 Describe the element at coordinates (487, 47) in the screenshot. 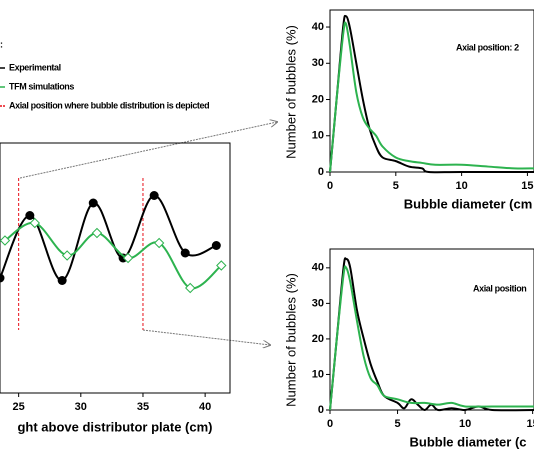

I see `annotation: Axial position: 2` at that location.